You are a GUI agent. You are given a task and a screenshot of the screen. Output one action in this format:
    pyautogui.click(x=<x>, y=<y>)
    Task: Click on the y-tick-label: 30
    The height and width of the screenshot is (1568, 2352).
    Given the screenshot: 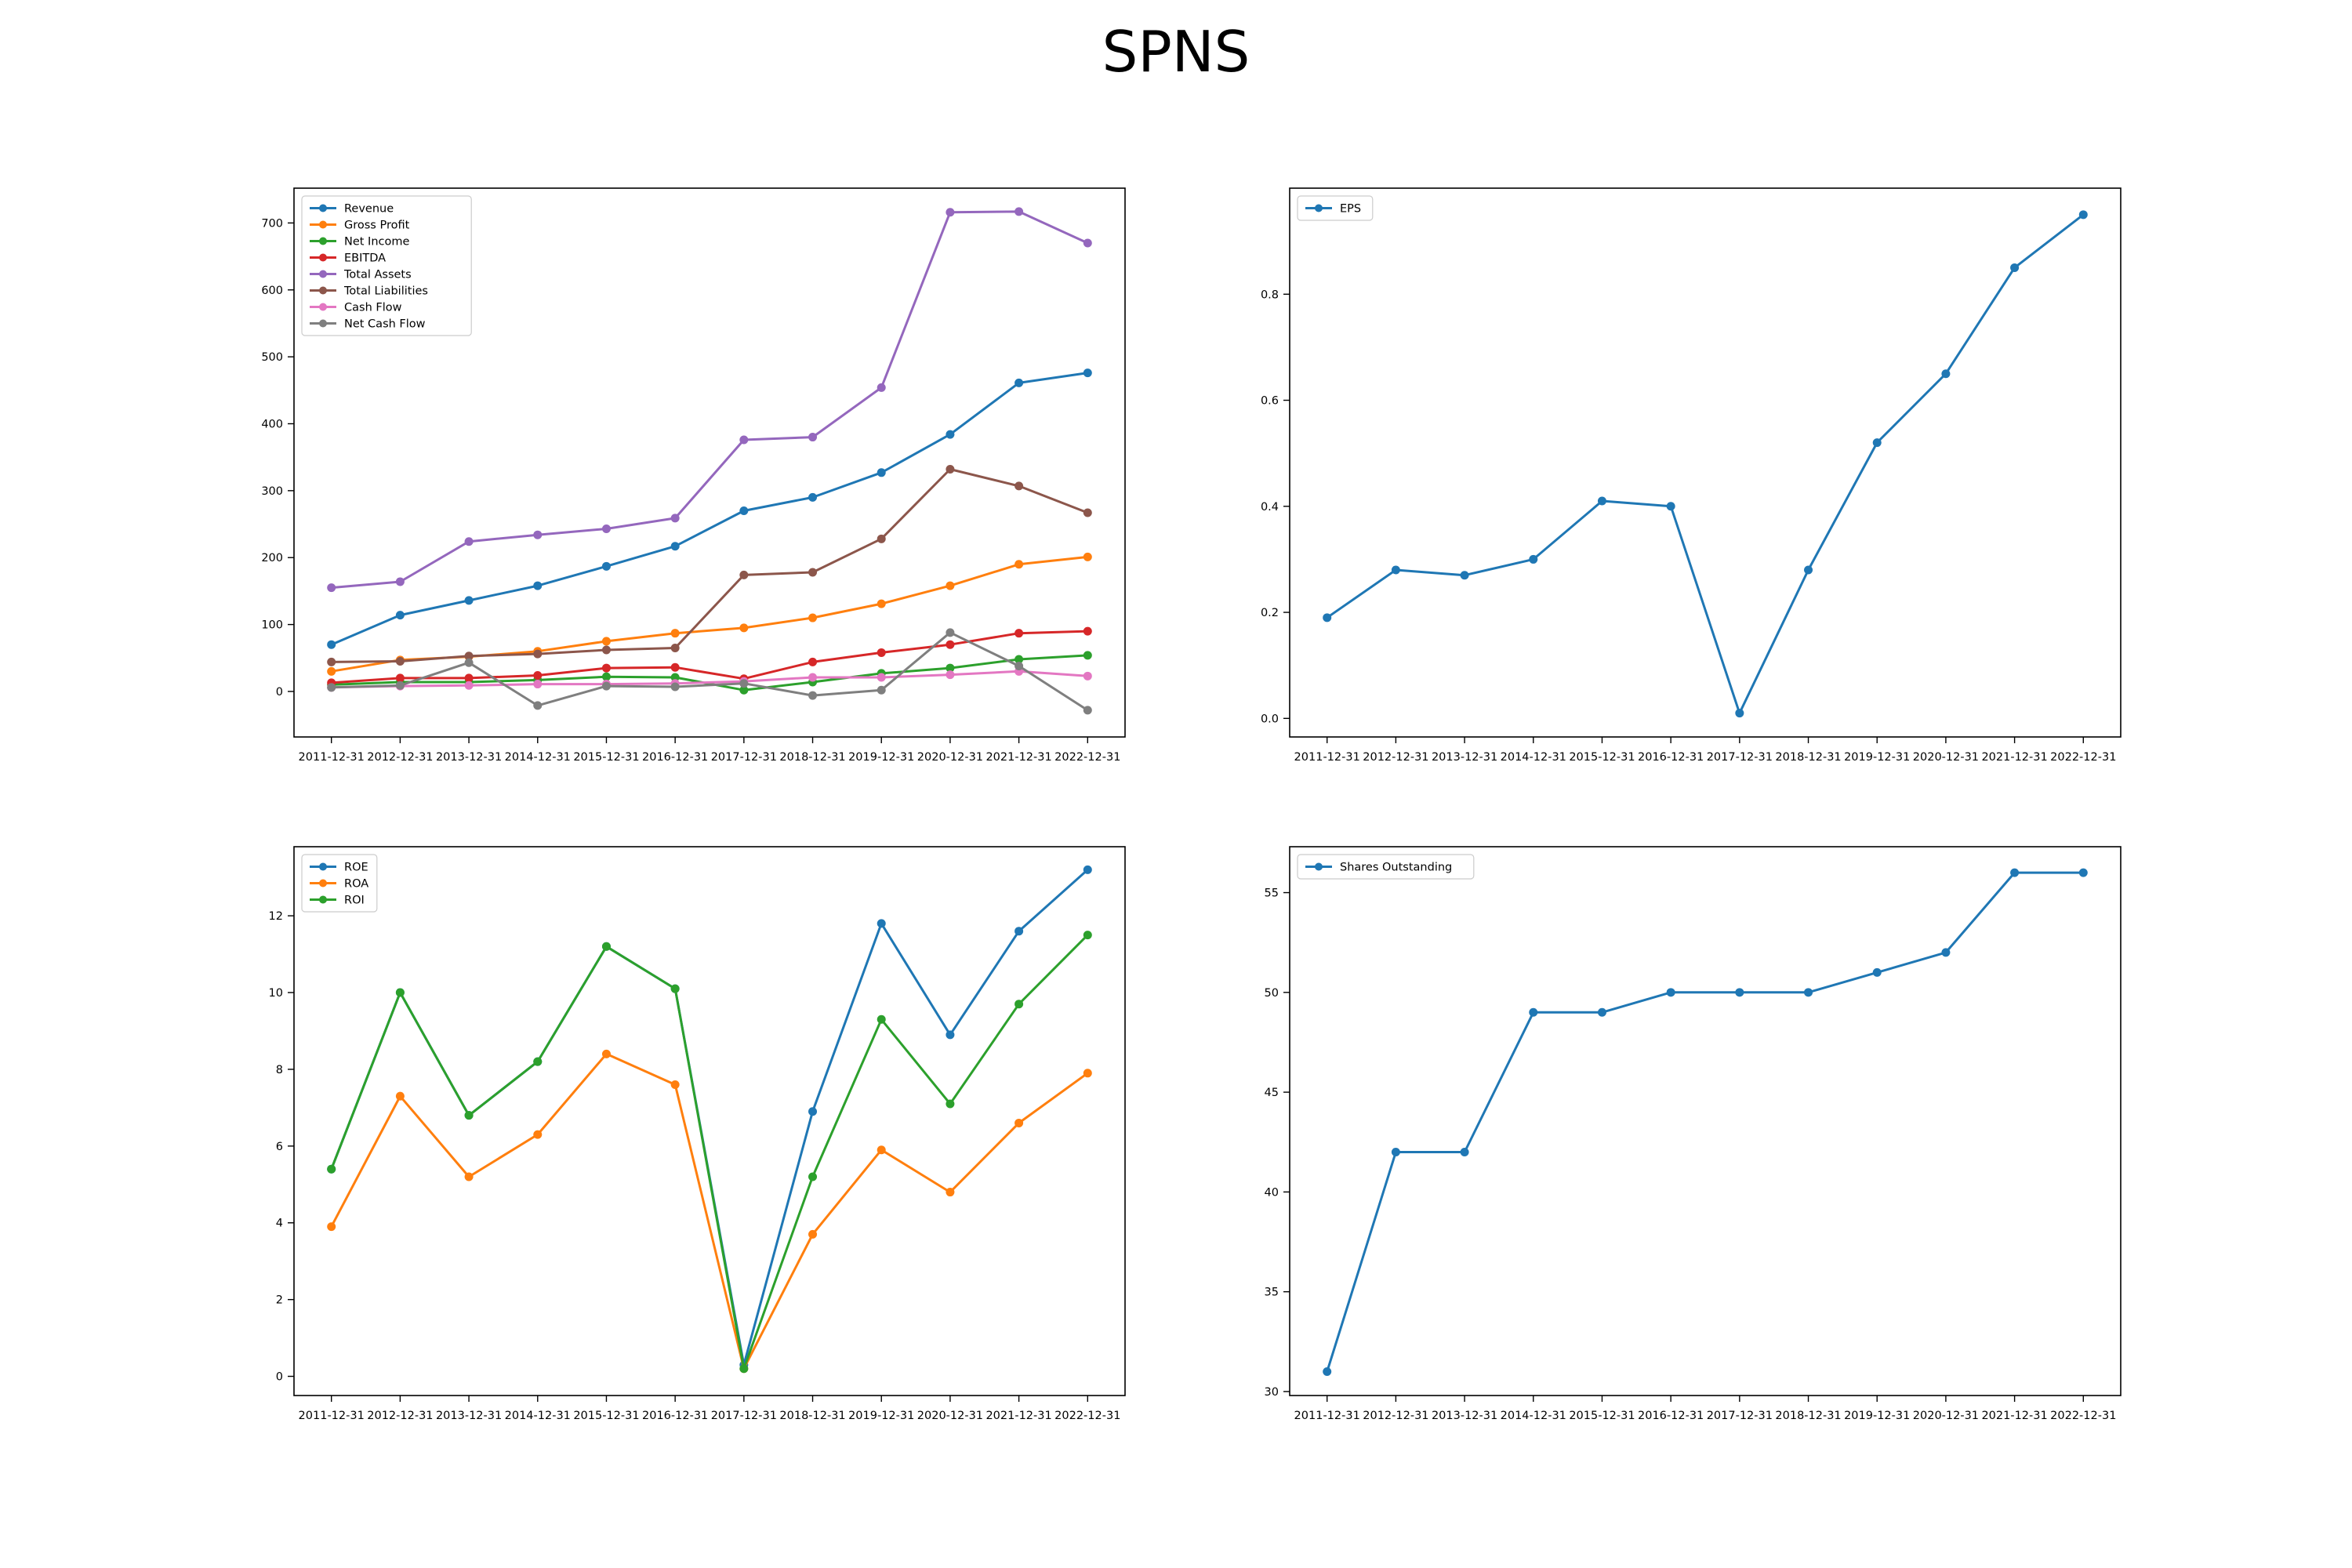 What is the action you would take?
    pyautogui.click(x=1272, y=1392)
    